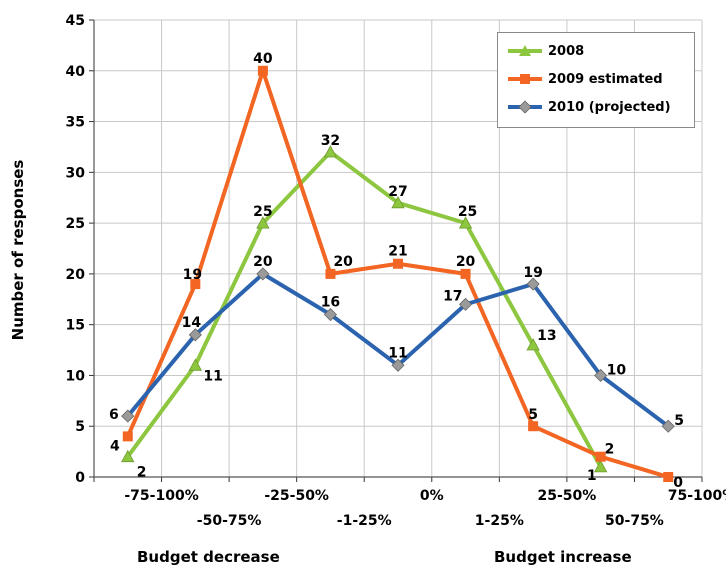 This screenshot has height=571, width=726. I want to click on y-tick-label: 0, so click(80, 478).